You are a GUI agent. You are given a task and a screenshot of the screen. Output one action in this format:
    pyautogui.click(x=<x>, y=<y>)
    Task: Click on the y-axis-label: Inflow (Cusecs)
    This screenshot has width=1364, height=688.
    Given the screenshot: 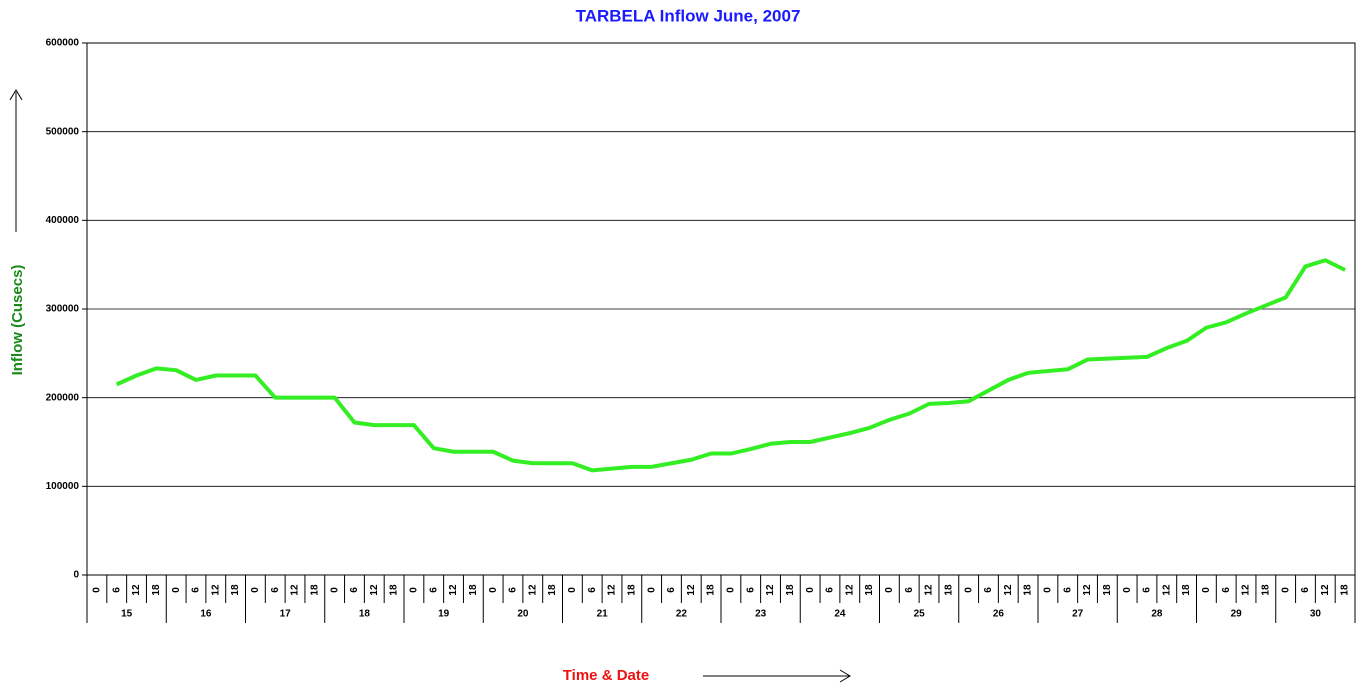 What is the action you would take?
    pyautogui.click(x=17, y=320)
    